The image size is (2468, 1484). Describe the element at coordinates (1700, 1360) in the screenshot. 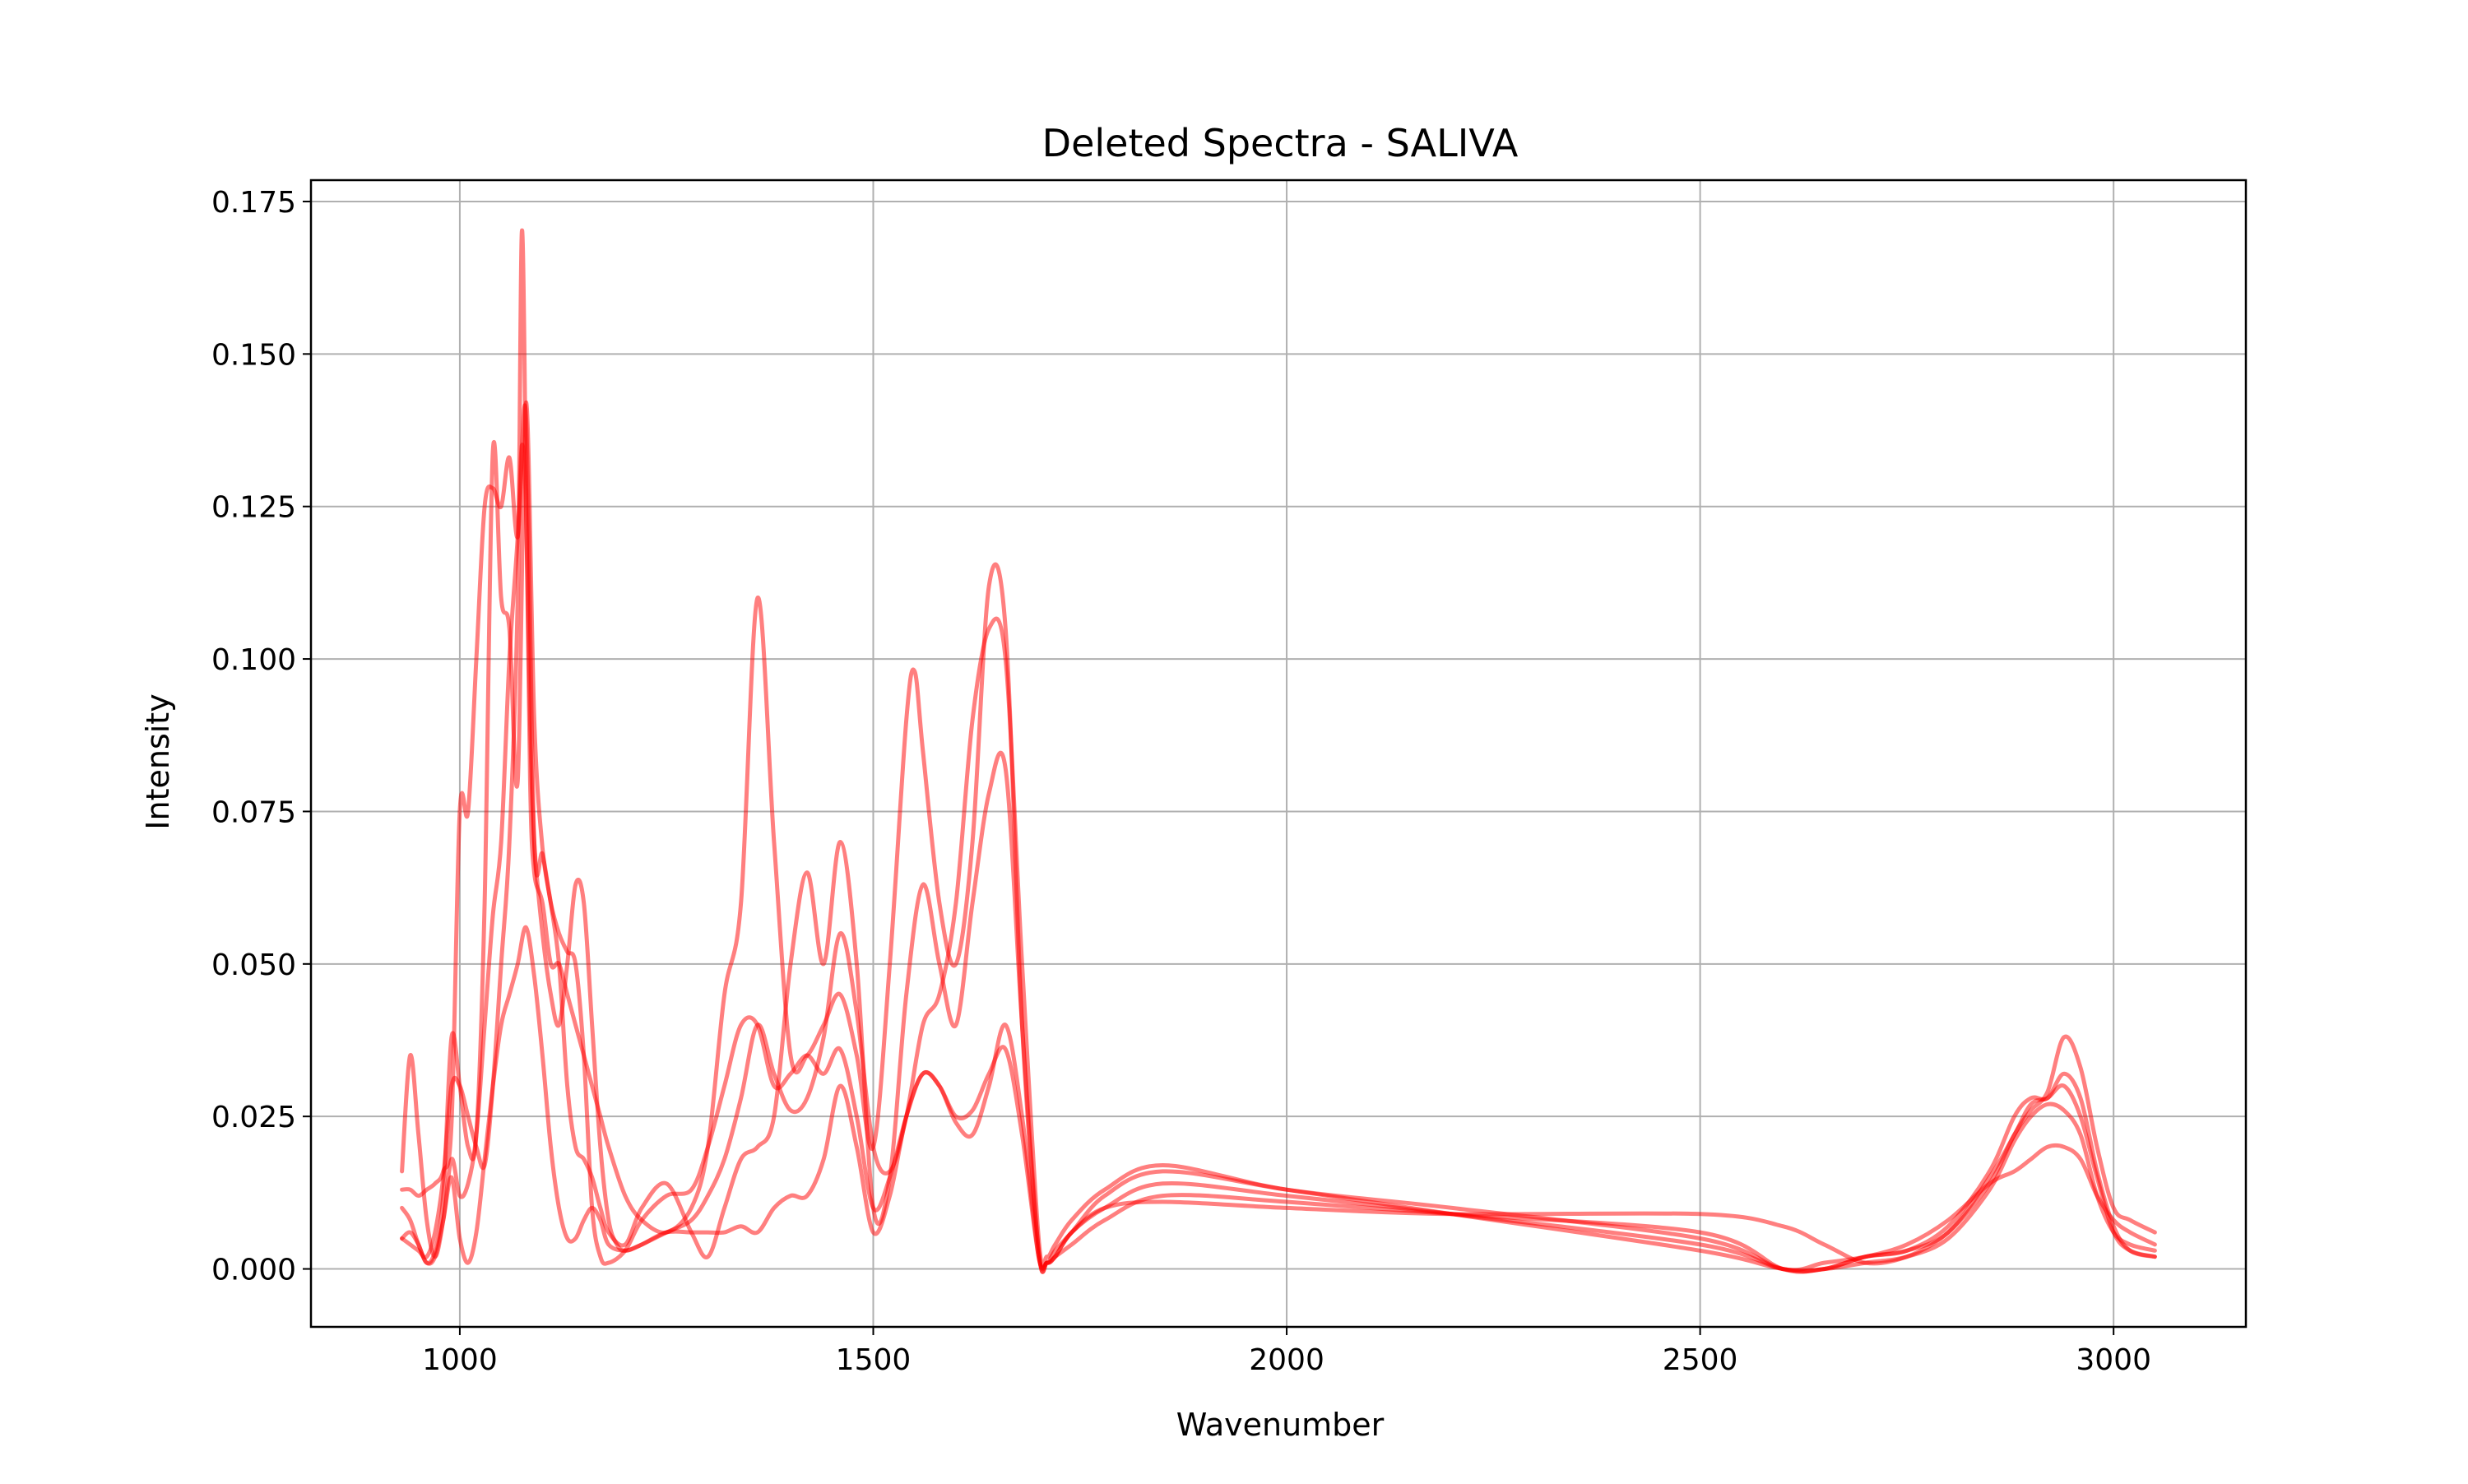

I see `x-tick-label: 2500` at that location.